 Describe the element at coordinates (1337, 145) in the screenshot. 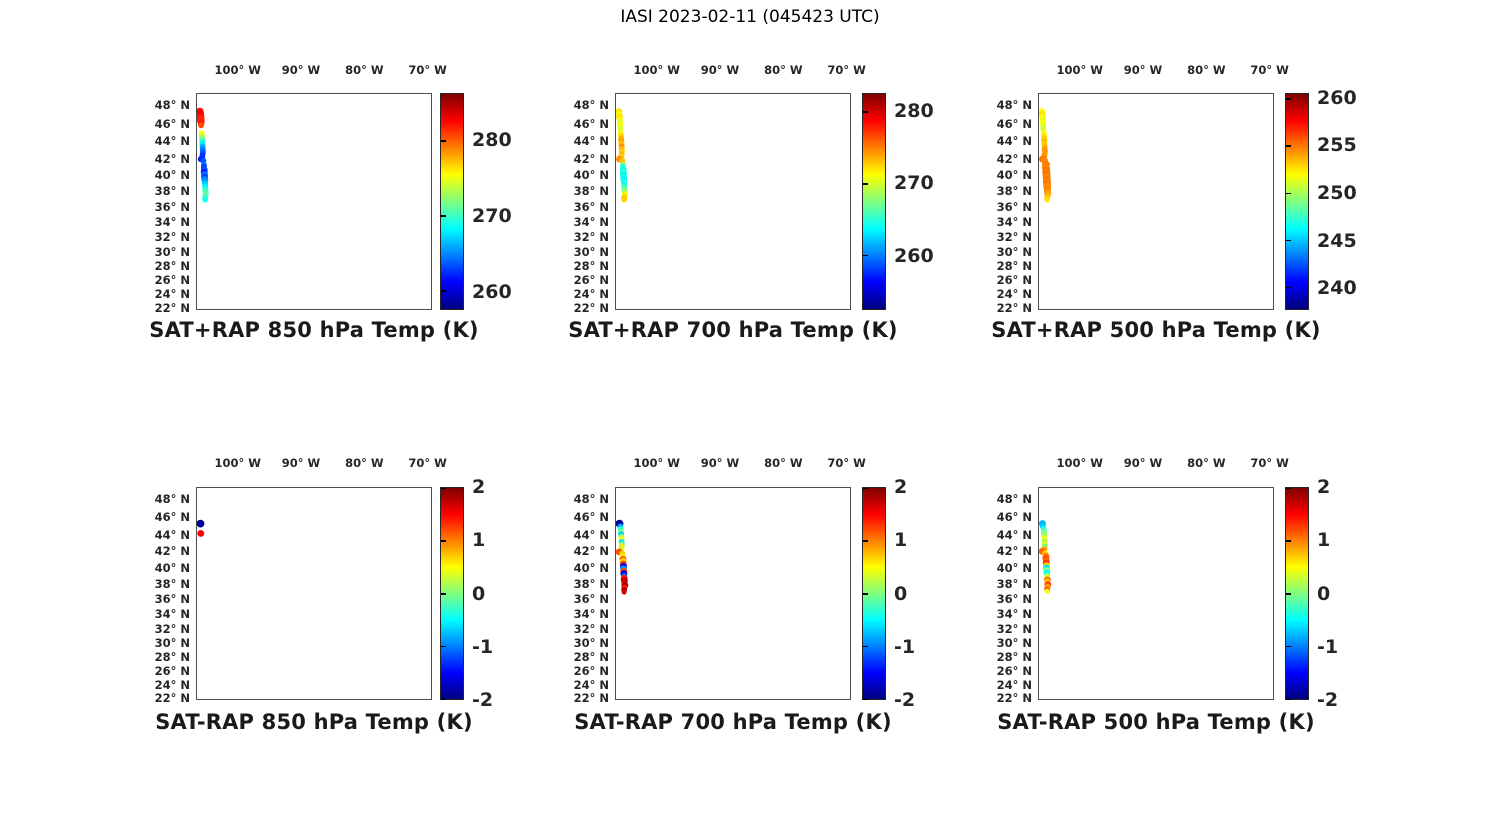

I see `colorbar-tick-label: 255` at that location.